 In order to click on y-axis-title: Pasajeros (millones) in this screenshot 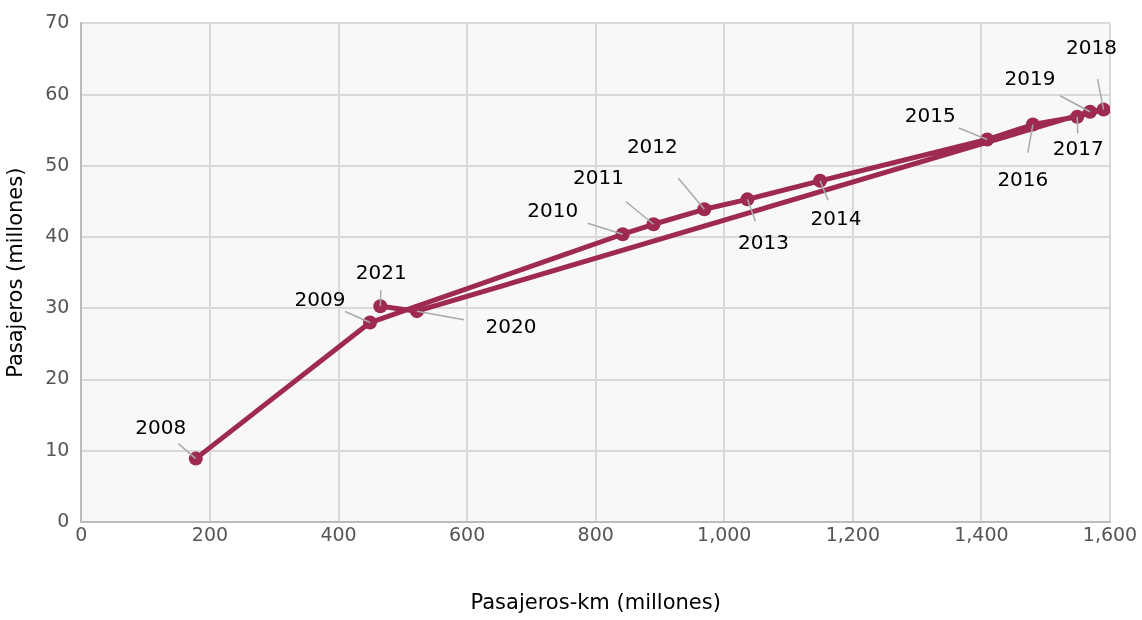, I will do `click(15, 272)`.